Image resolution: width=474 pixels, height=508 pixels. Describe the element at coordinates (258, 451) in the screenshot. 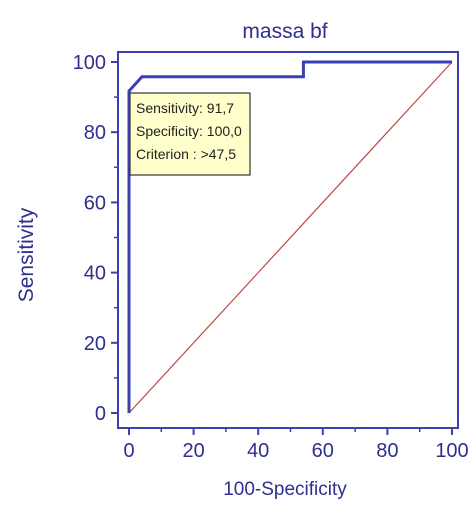

I see `x-tick-label: 40` at that location.